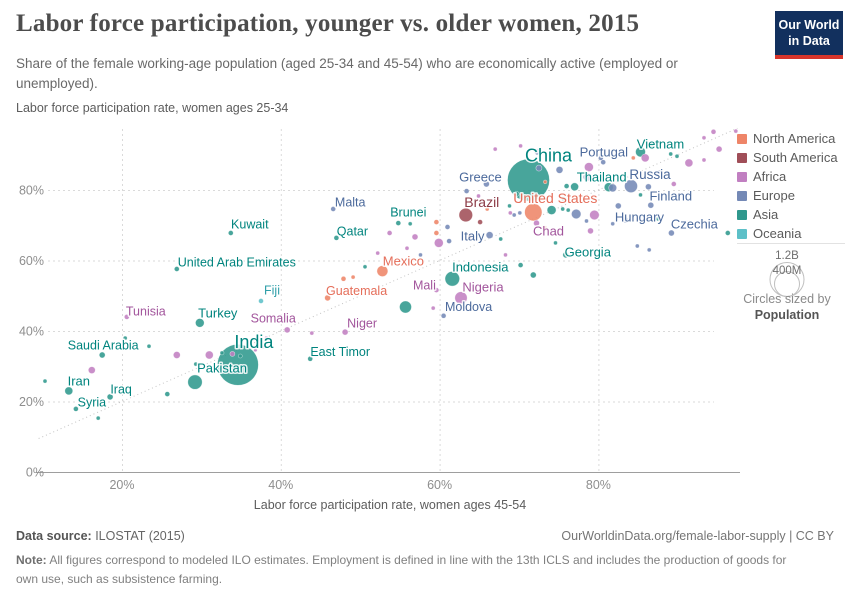  What do you see at coordinates (398, 223) in the screenshot?
I see `data-point-brunei` at bounding box center [398, 223].